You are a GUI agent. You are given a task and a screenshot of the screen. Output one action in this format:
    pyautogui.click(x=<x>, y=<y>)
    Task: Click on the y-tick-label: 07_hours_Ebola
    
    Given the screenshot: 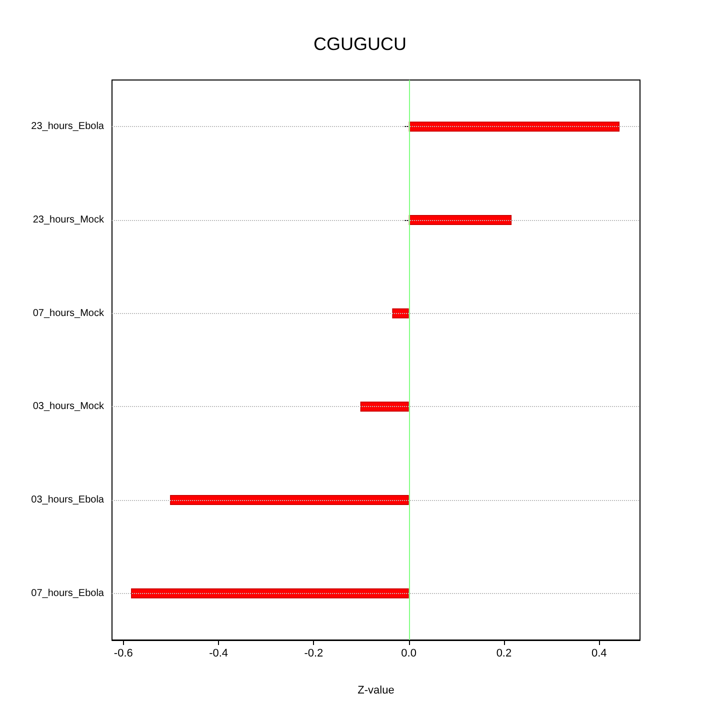 What is the action you would take?
    pyautogui.click(x=67, y=593)
    